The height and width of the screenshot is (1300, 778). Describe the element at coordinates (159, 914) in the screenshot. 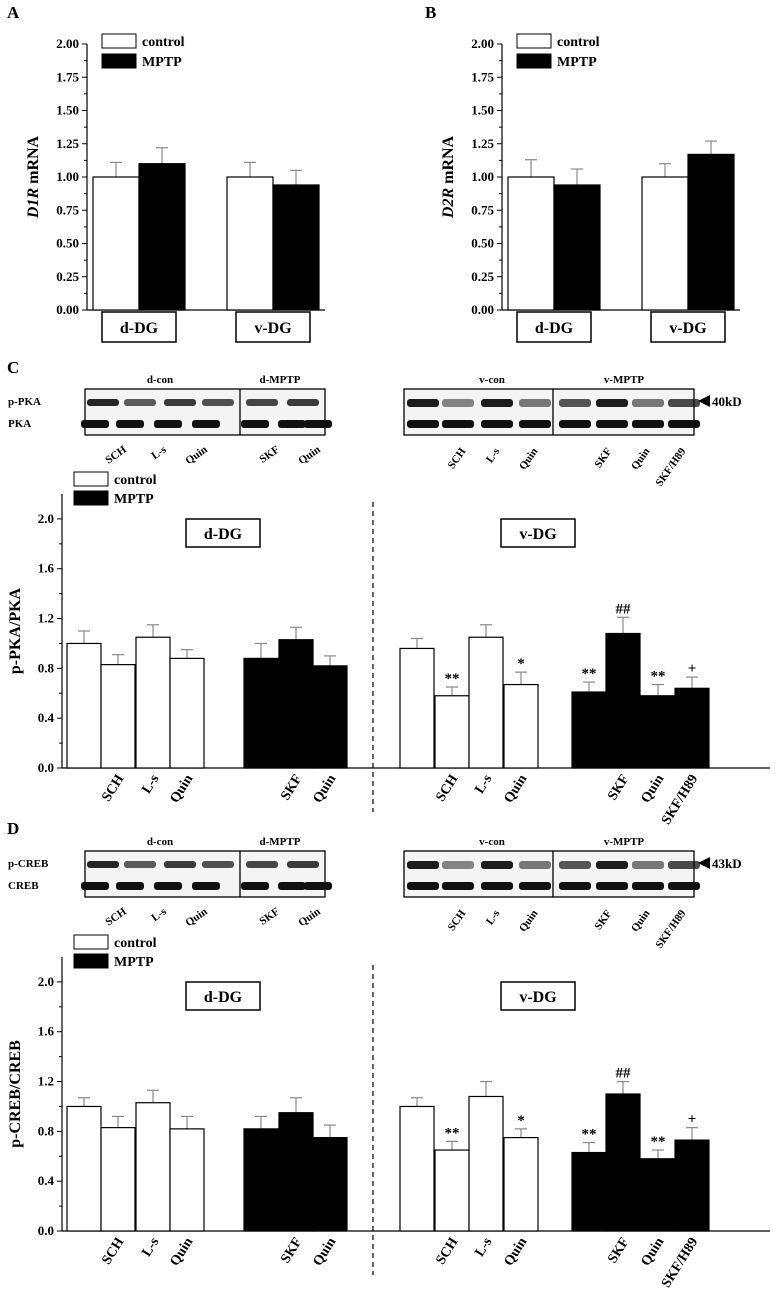

I see `blot-lane-label: L-s` at that location.